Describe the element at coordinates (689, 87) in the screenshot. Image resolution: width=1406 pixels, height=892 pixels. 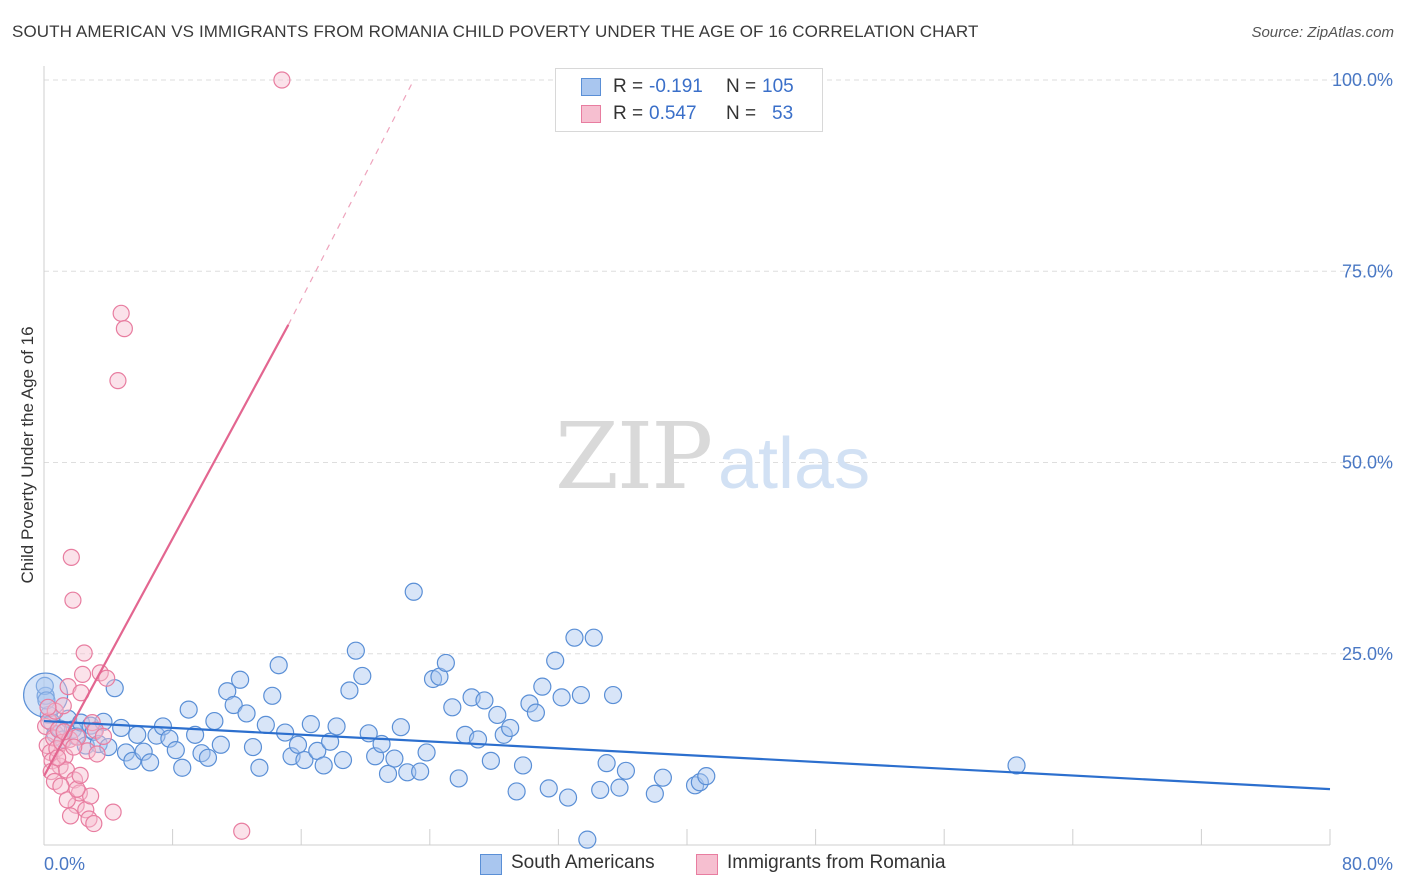
I see `legend-row-south-americans: R = -0.191 N = 105` at that location.